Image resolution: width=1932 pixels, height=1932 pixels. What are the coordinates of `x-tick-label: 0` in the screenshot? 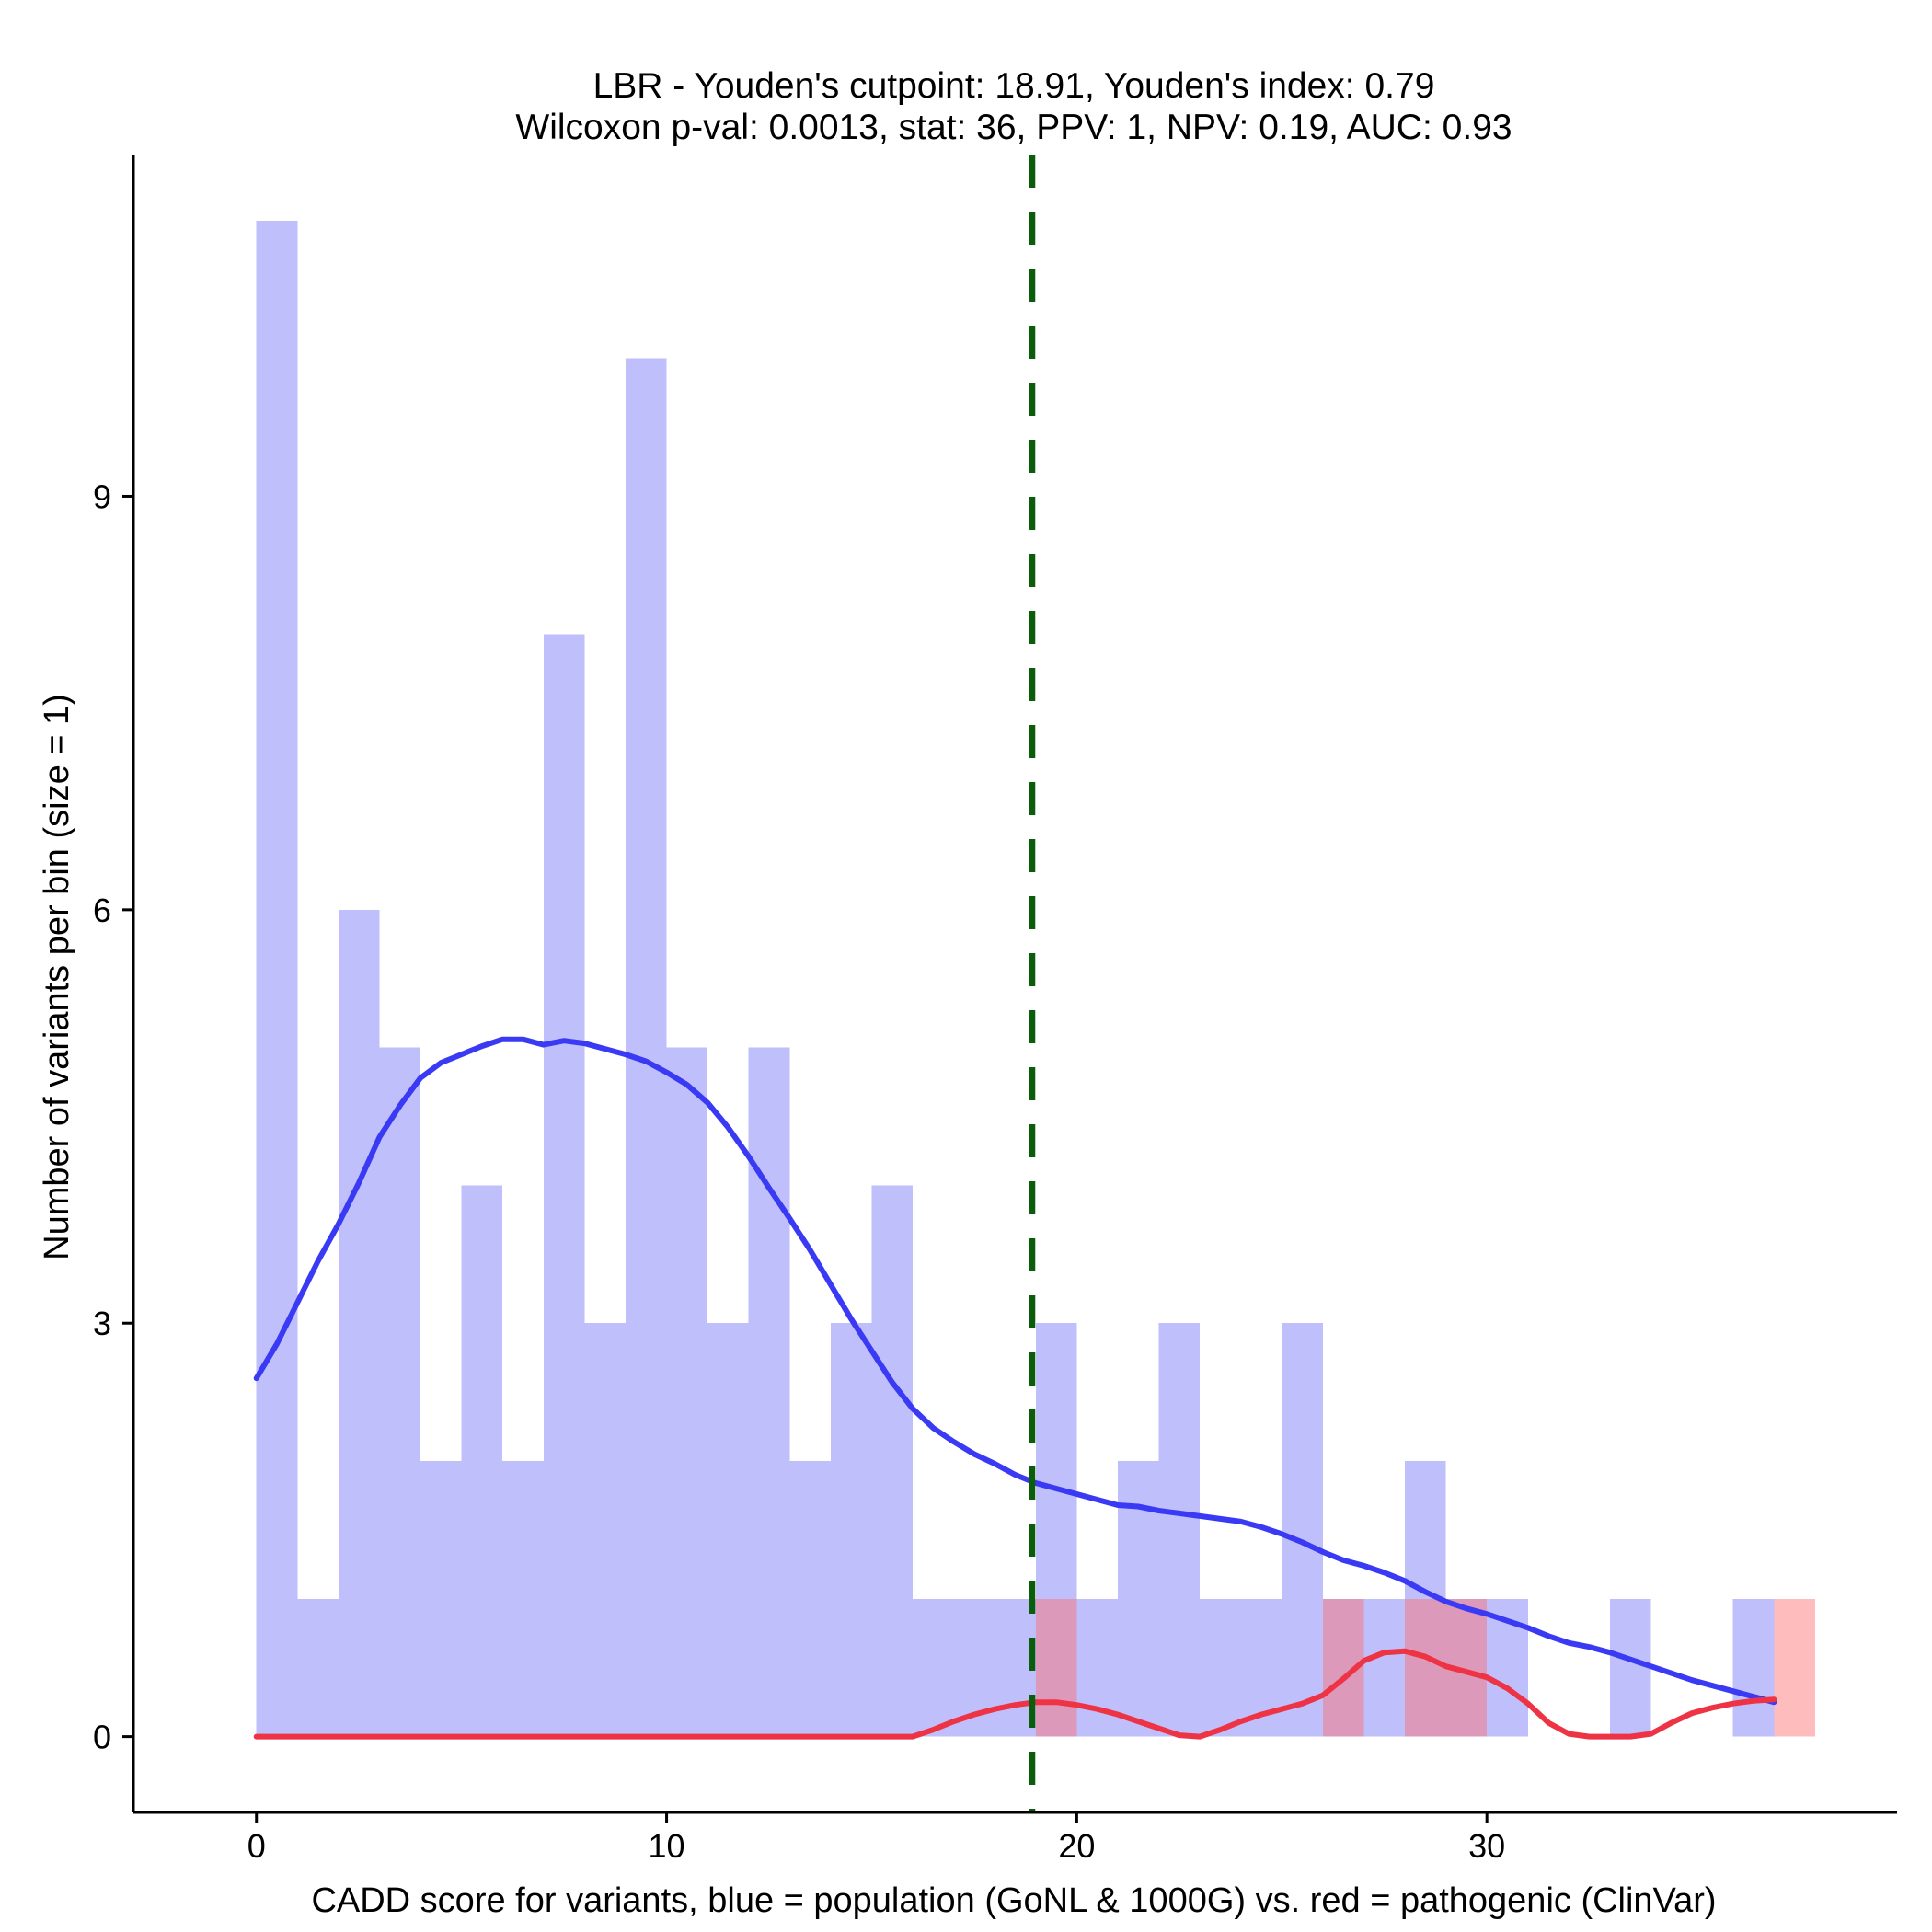 It's located at (256, 1846).